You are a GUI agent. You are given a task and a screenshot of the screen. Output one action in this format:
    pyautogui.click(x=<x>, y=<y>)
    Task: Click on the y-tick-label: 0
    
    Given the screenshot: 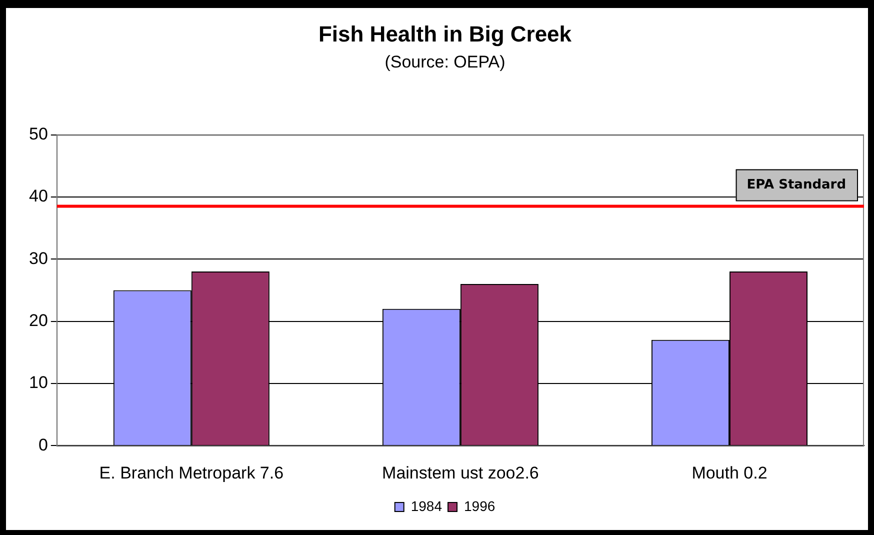 What is the action you would take?
    pyautogui.click(x=43, y=444)
    